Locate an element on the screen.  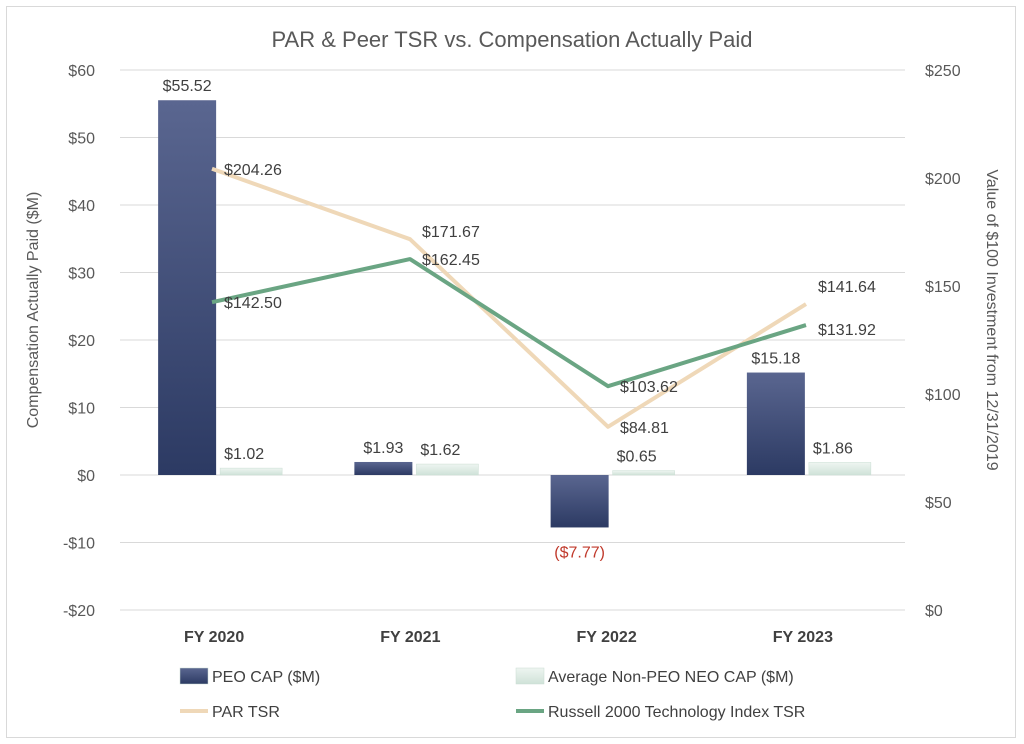
legend-peo-cap-swatch is located at coordinates (194, 676).